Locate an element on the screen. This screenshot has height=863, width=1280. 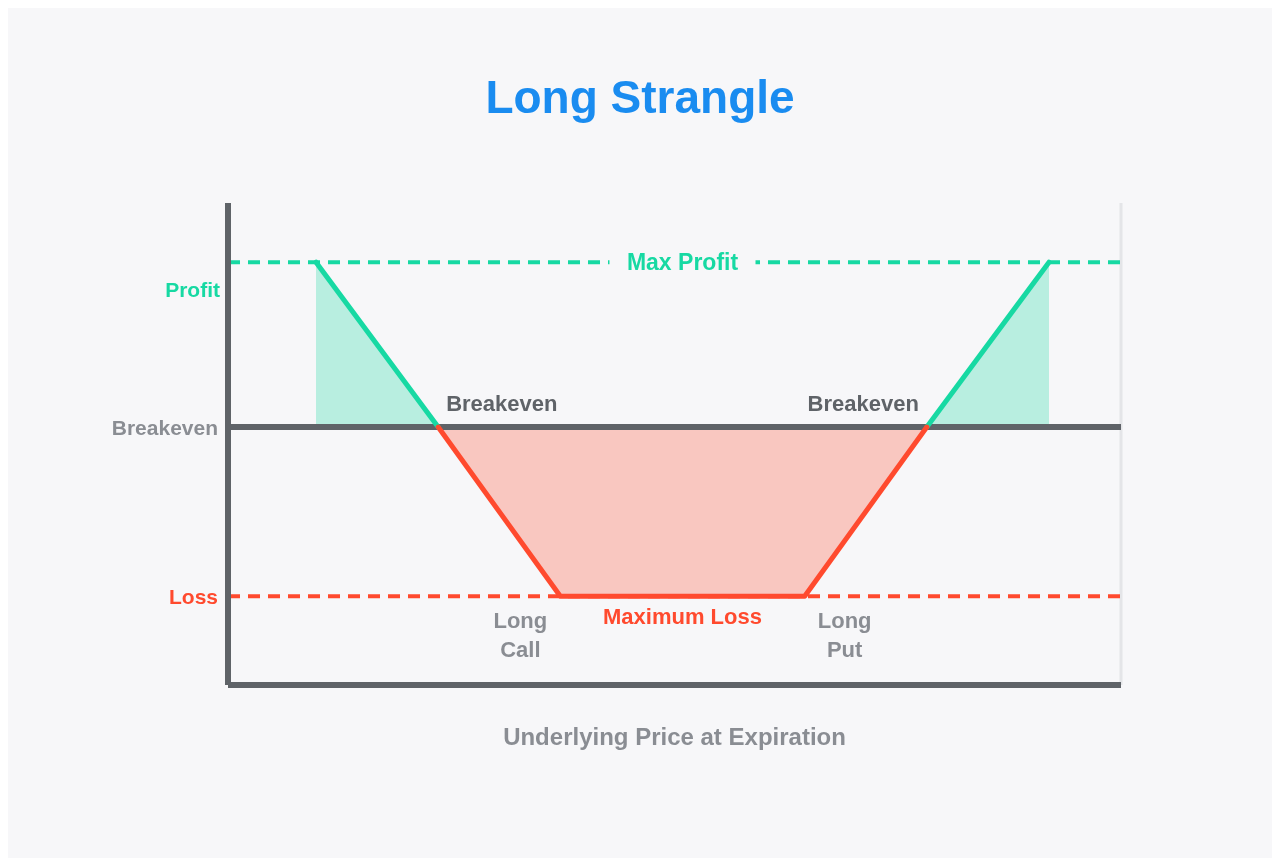
annotation: Max Profit is located at coordinates (682, 262).